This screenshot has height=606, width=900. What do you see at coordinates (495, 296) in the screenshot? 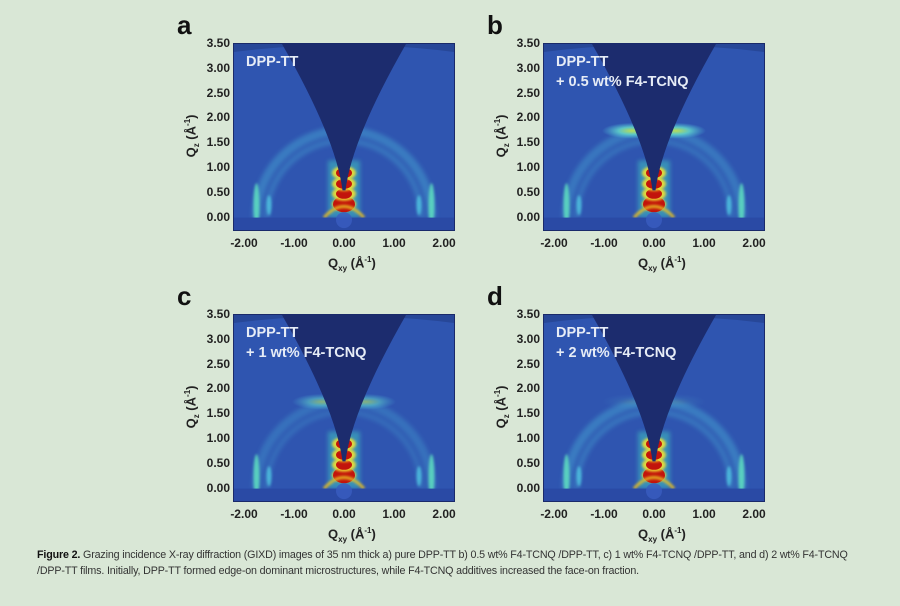
I see `panel-letter: d` at bounding box center [495, 296].